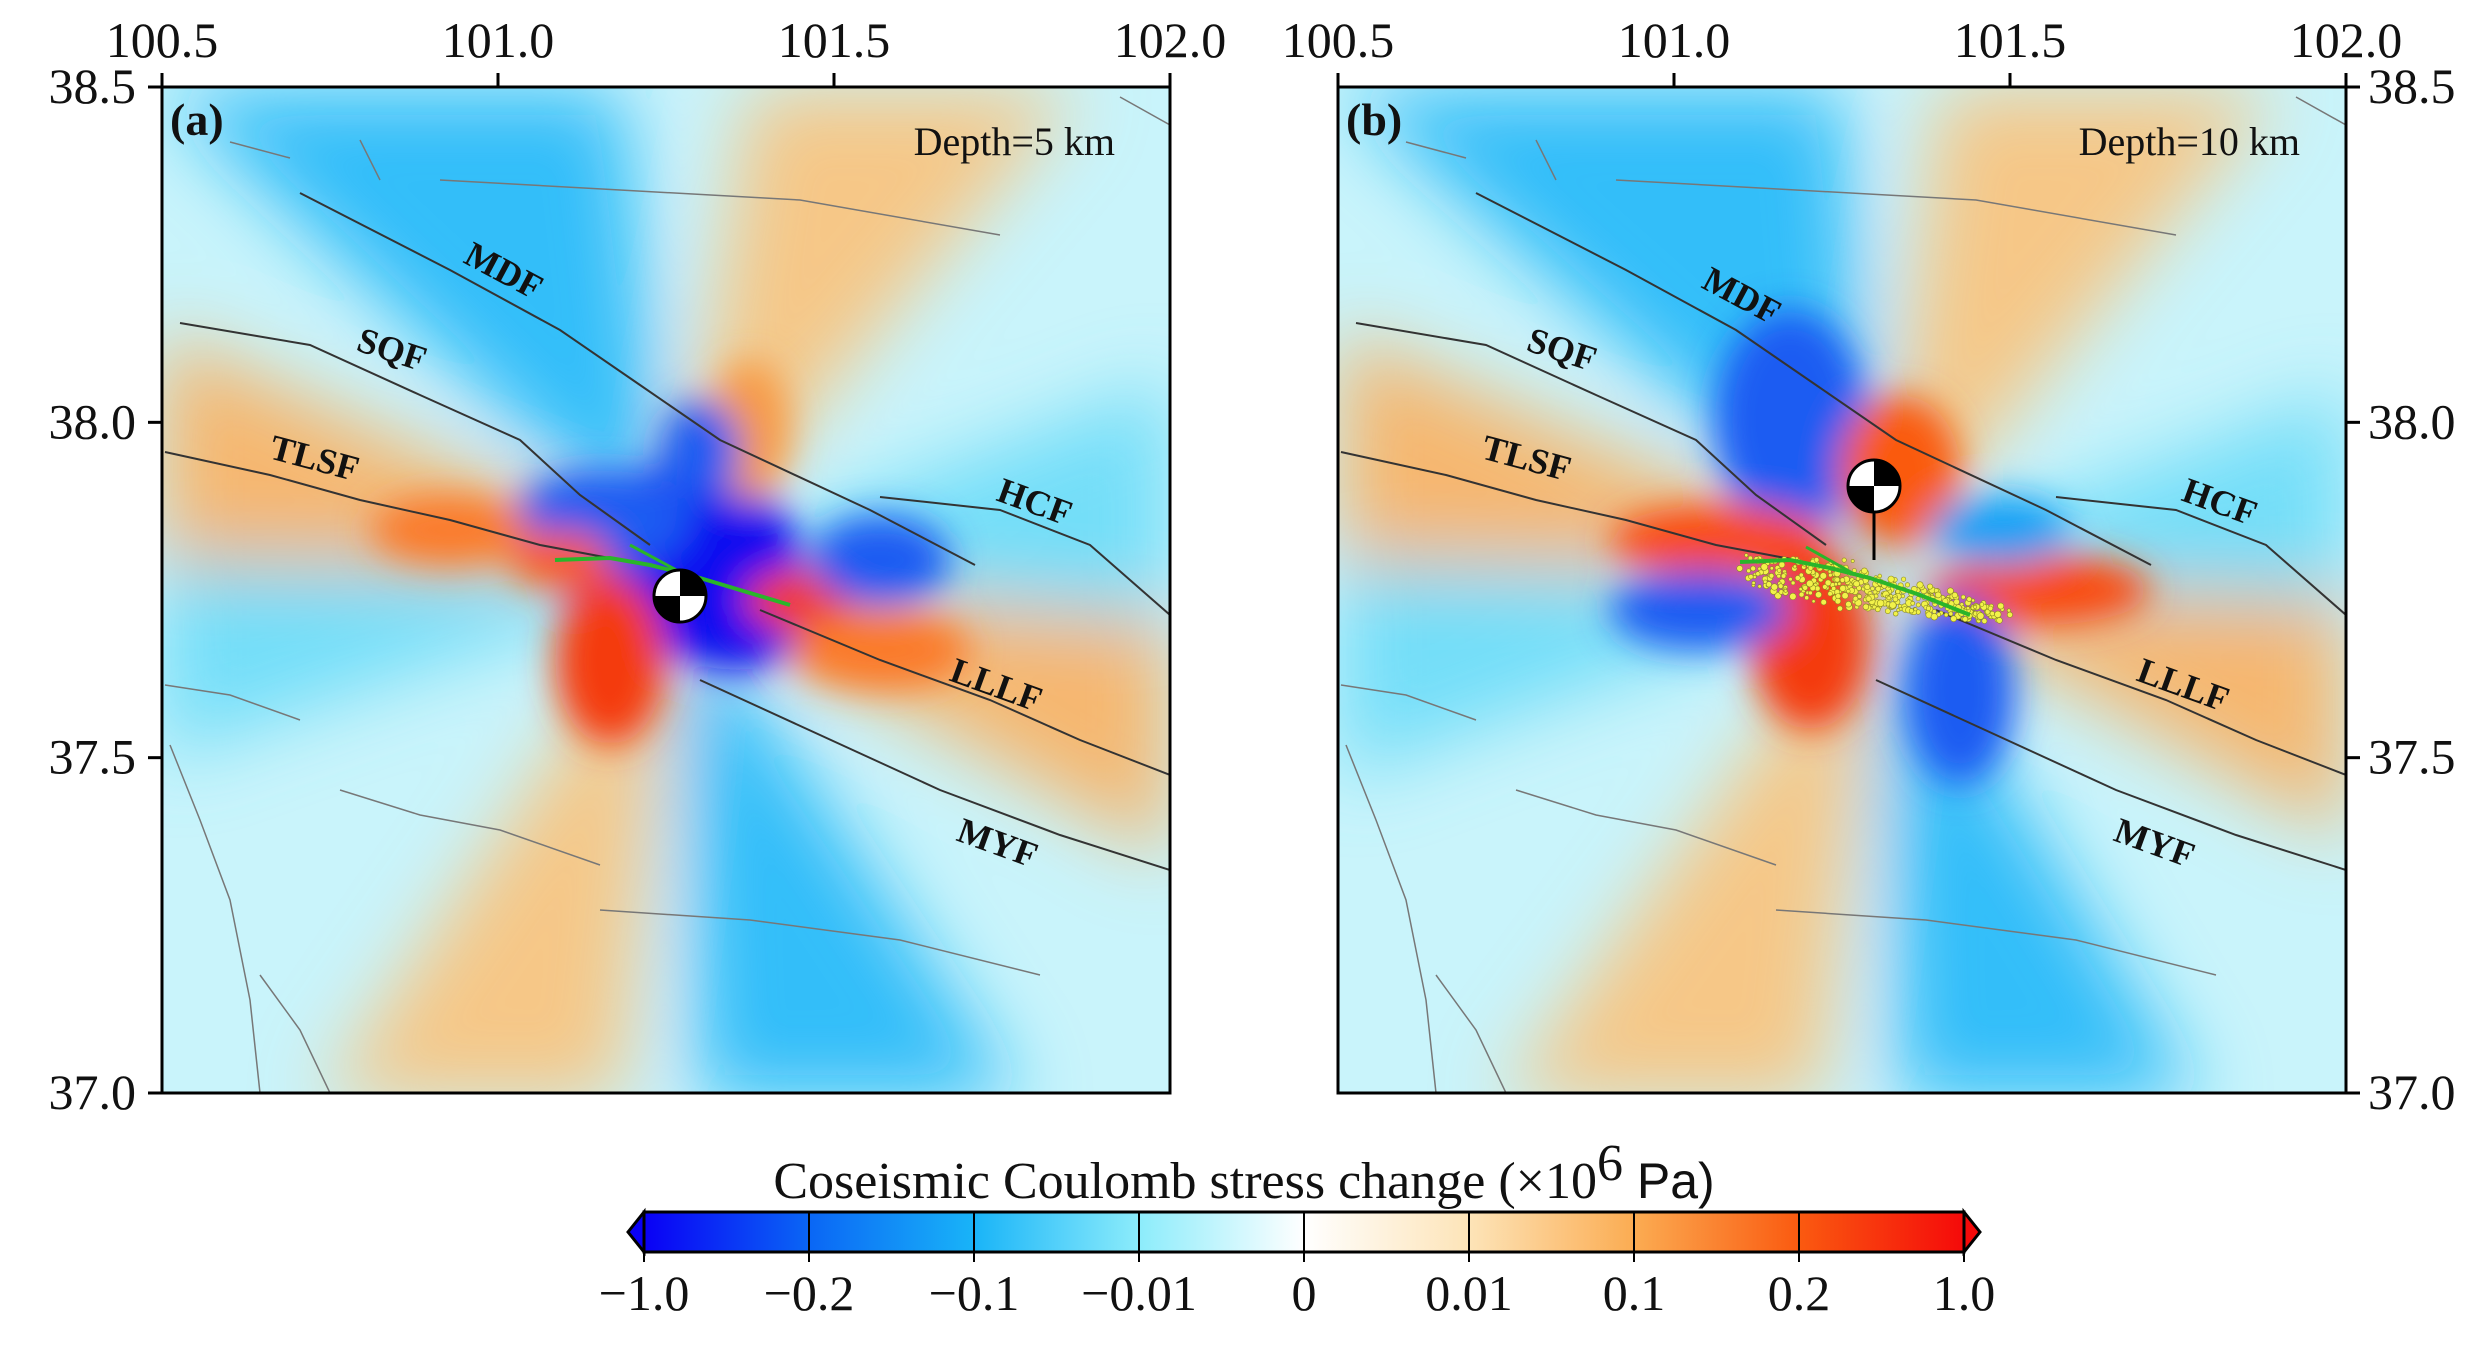  Describe the element at coordinates (2189, 141) in the screenshot. I see `panel-b-depth-label: Depth=10 km` at that location.